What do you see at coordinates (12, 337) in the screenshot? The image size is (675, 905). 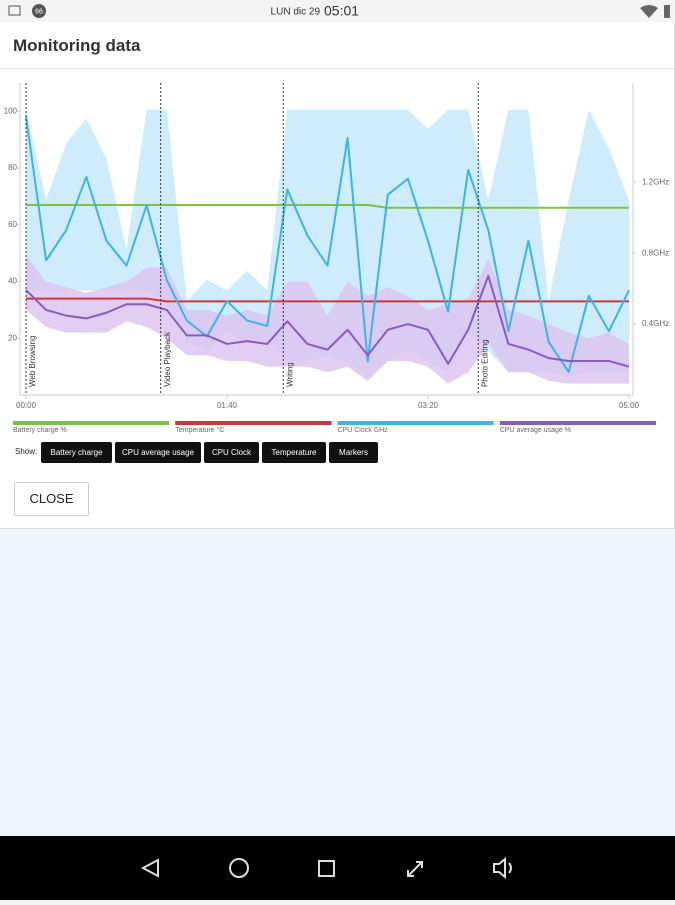 I see `y-tick-label: 20` at bounding box center [12, 337].